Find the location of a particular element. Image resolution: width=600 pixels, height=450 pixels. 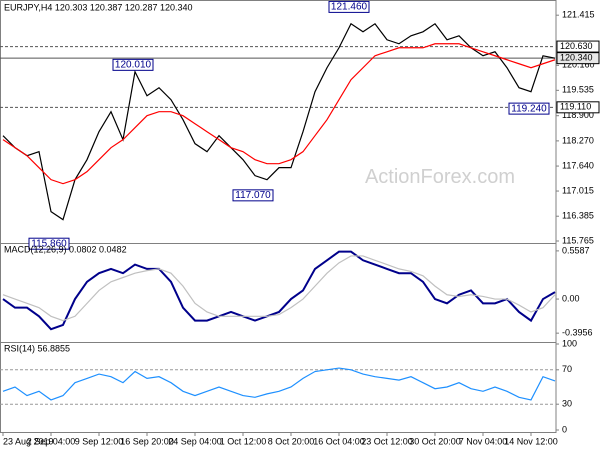

x-tick-label: 16 Oct 04:00 is located at coordinates (339, 441).